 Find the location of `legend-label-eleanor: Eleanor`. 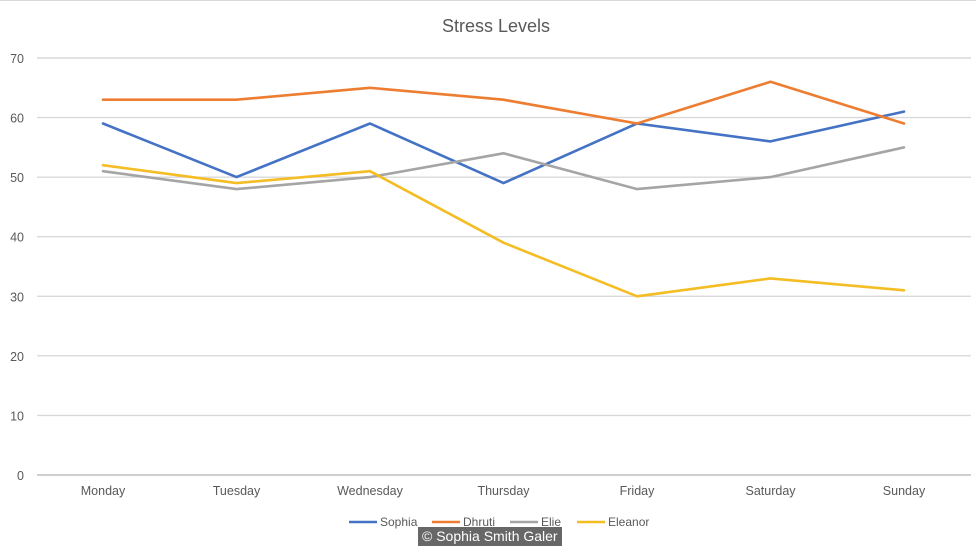

legend-label-eleanor: Eleanor is located at coordinates (628, 522).